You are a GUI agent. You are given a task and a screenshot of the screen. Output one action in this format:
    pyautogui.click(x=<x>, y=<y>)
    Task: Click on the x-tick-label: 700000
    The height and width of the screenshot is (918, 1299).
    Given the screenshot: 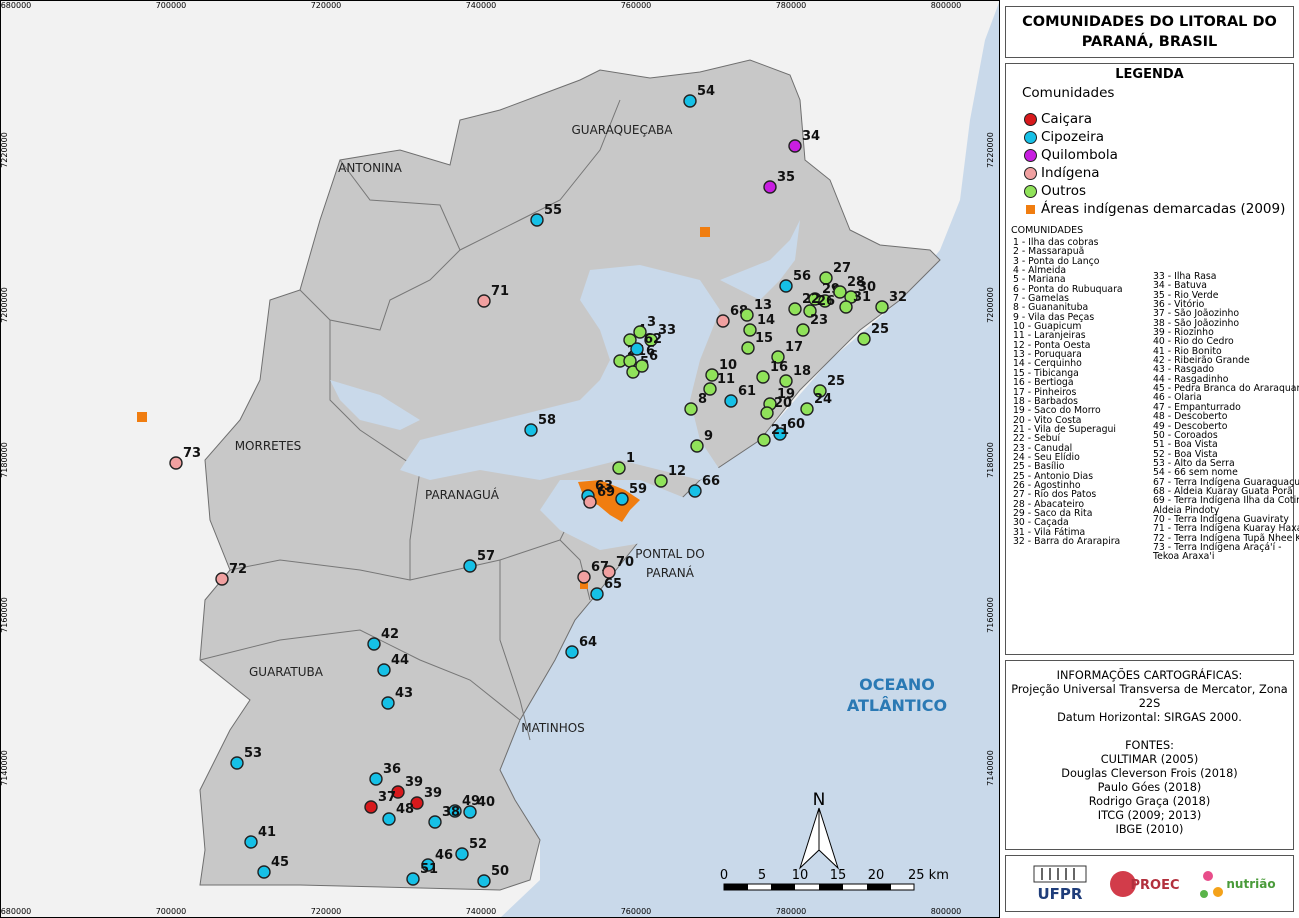 What is the action you would take?
    pyautogui.click(x=171, y=911)
    